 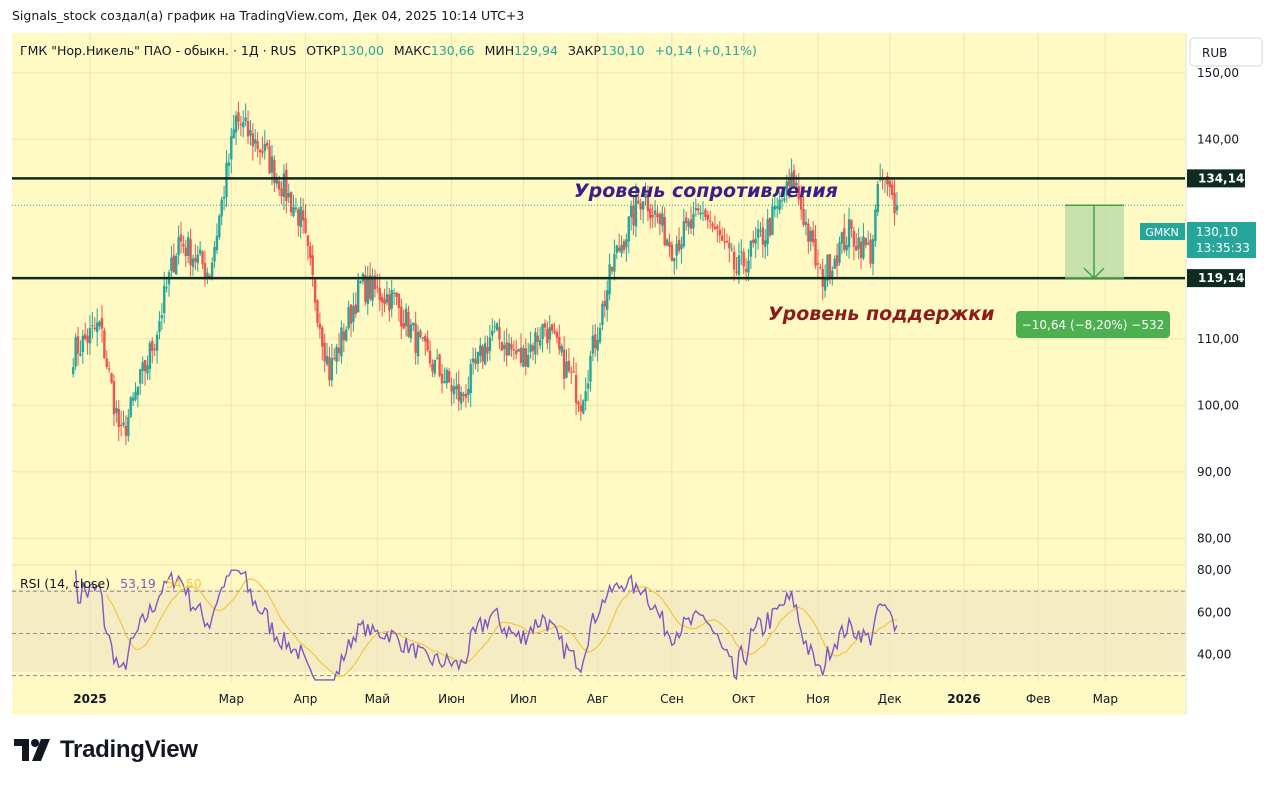 I want to click on legend-close: 130,10, so click(x=623, y=50).